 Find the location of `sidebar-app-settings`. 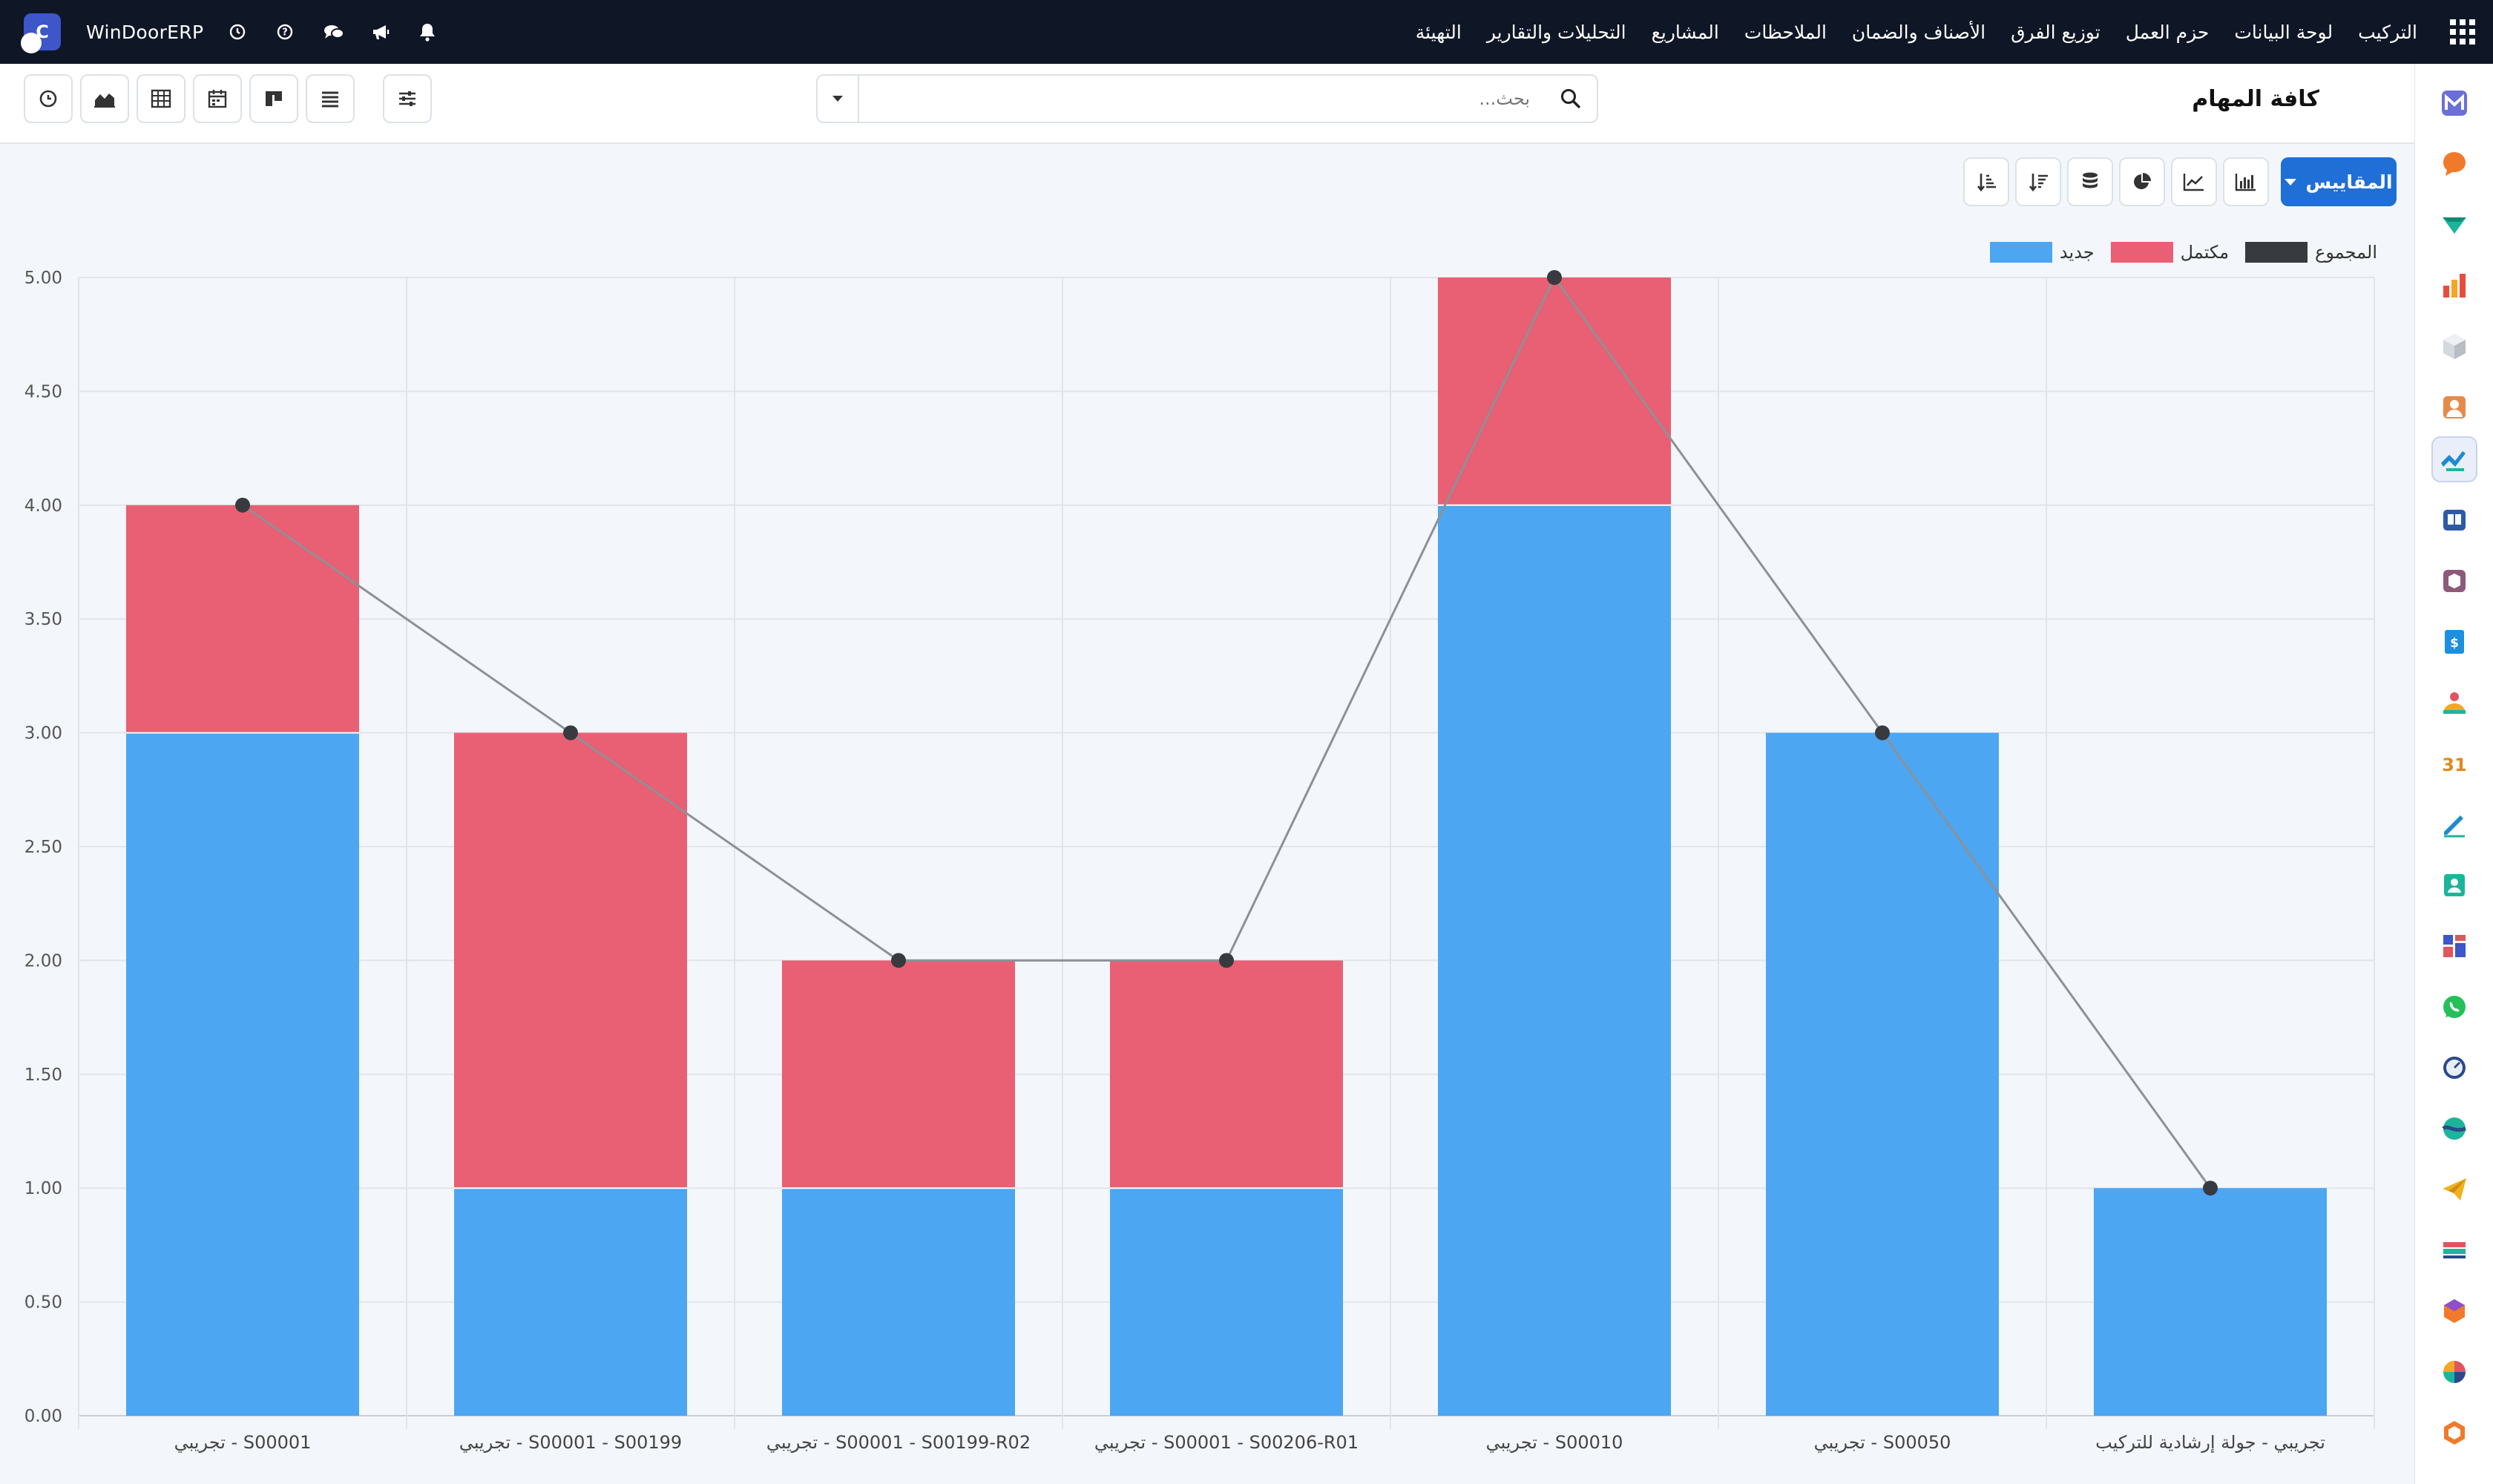

sidebar-app-settings is located at coordinates (2454, 1433).